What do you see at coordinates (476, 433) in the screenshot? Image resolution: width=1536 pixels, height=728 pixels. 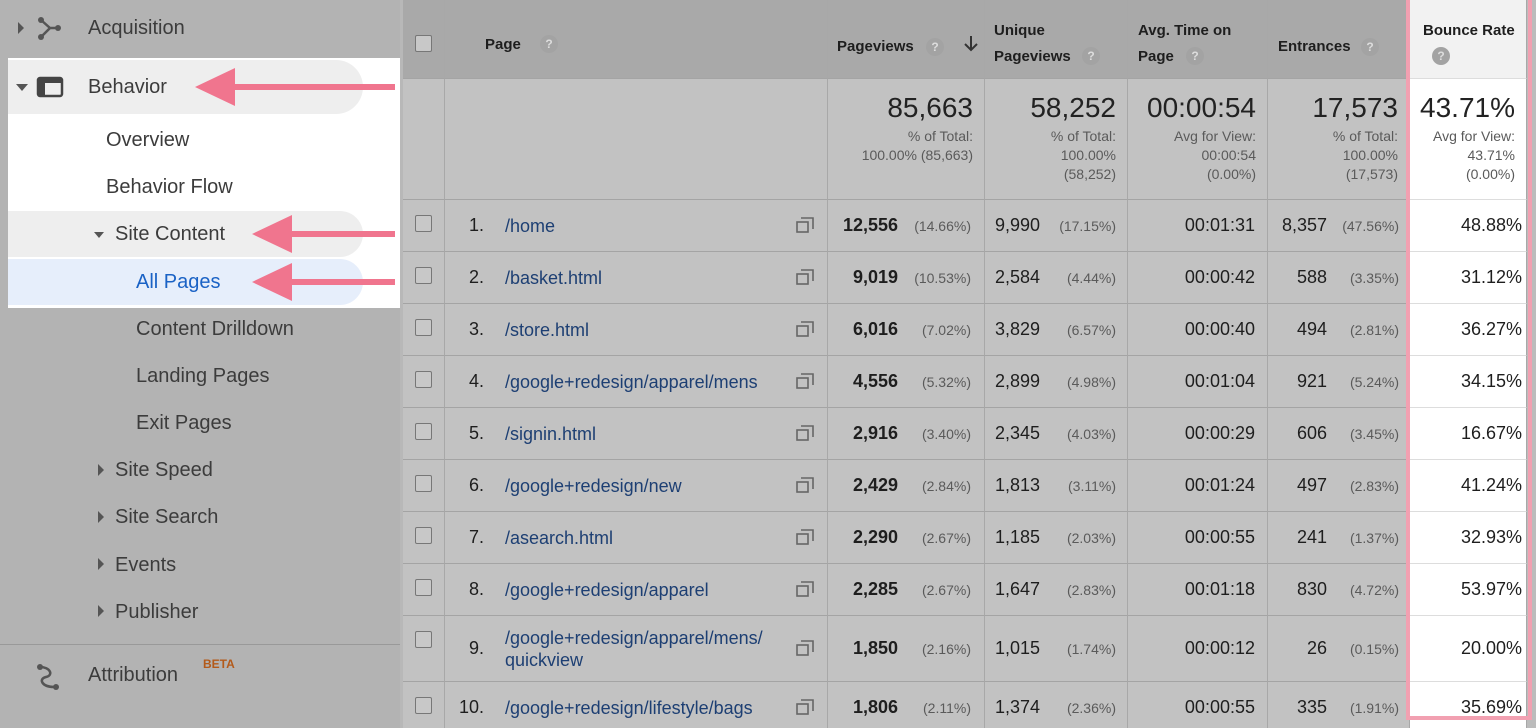 I see `row-index: 5.` at bounding box center [476, 433].